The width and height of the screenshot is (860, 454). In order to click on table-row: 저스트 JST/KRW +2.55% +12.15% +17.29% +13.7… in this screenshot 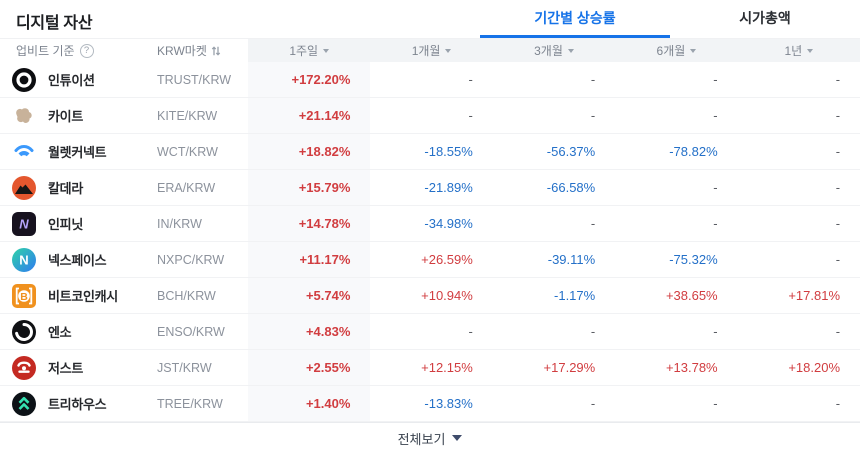, I will do `click(430, 368)`.